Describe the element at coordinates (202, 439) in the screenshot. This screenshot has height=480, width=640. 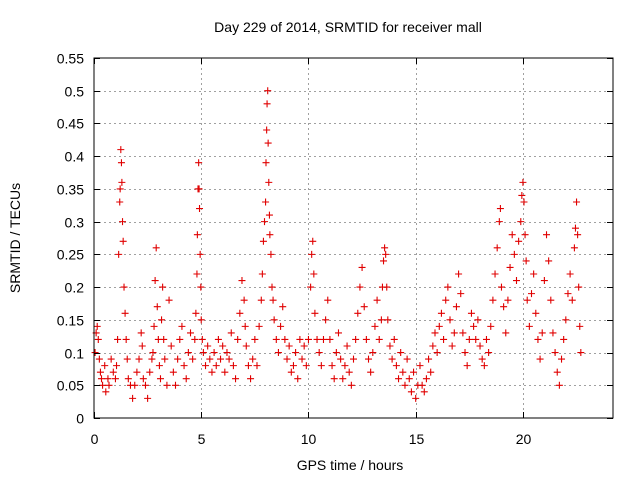
I see `x-tick-label: 5` at that location.